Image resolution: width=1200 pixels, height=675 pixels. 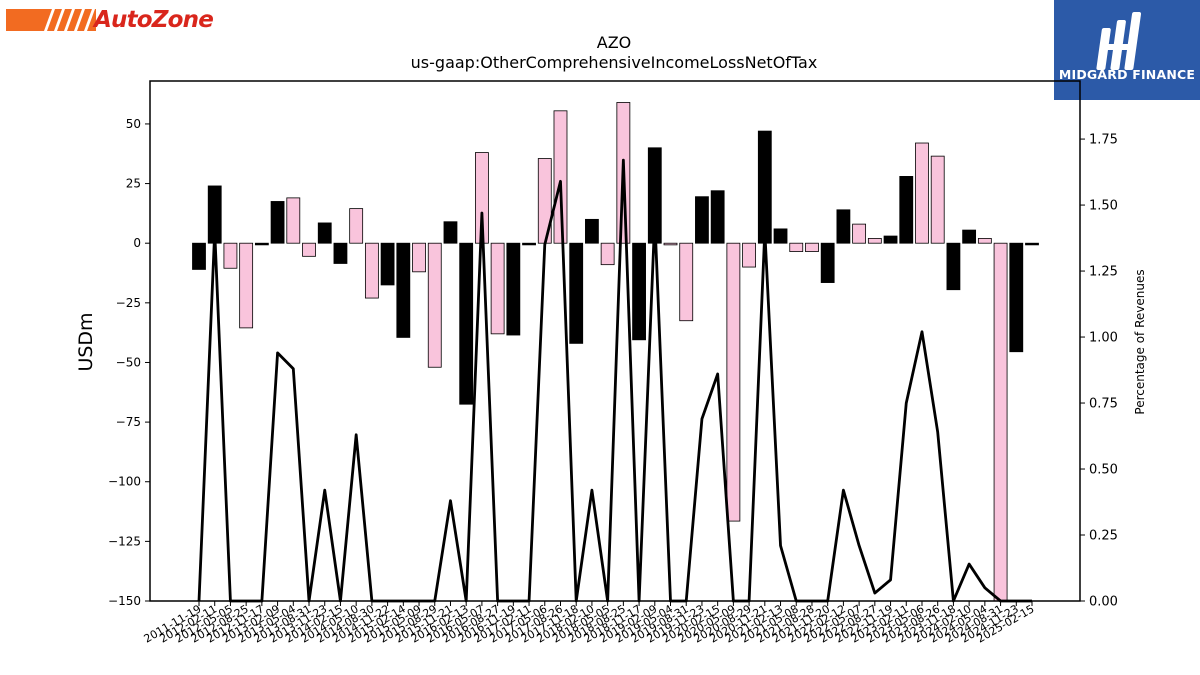 What do you see at coordinates (128, 303) in the screenshot?
I see `y-tick-label: −25` at bounding box center [128, 303].